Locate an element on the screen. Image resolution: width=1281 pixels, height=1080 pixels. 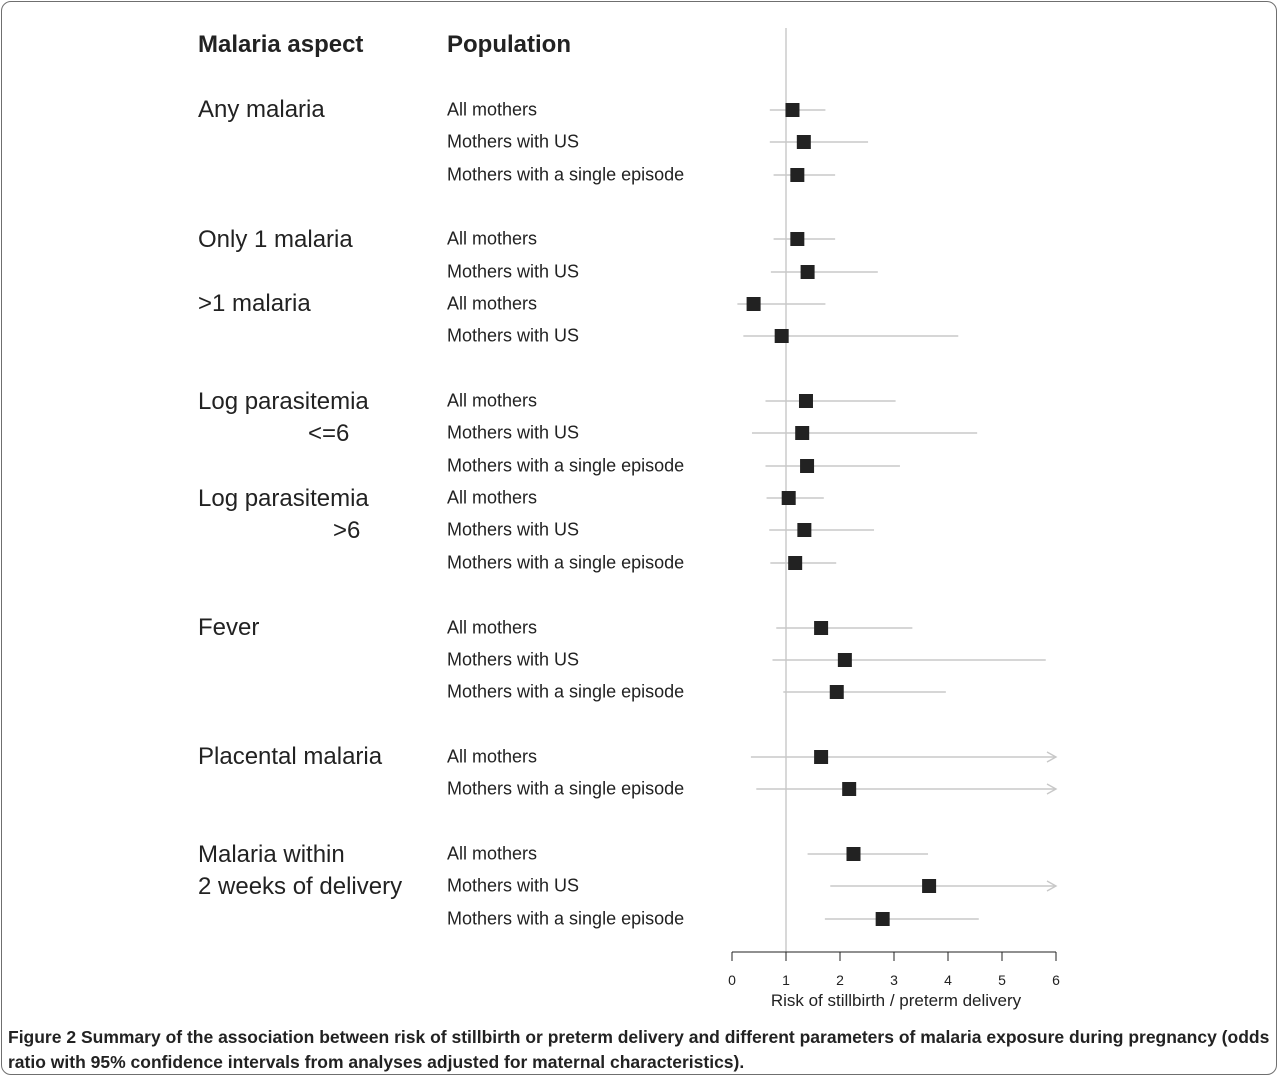
x-tick-label: 4 is located at coordinates (948, 980).